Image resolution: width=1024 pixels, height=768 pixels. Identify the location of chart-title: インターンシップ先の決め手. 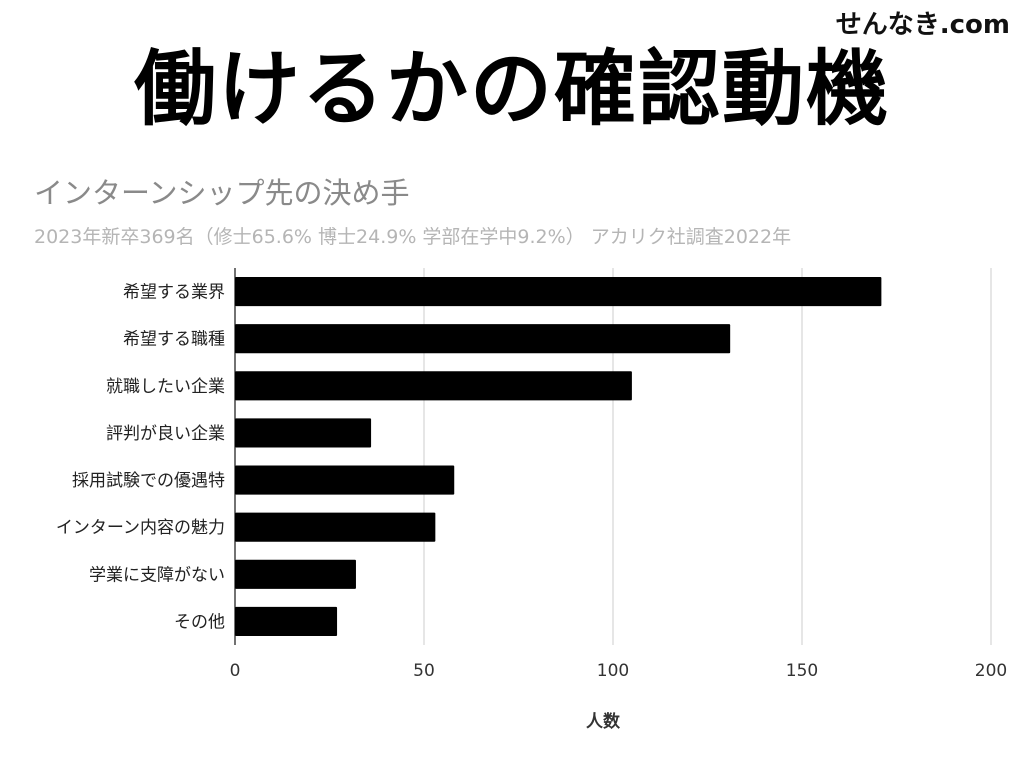
(222, 193).